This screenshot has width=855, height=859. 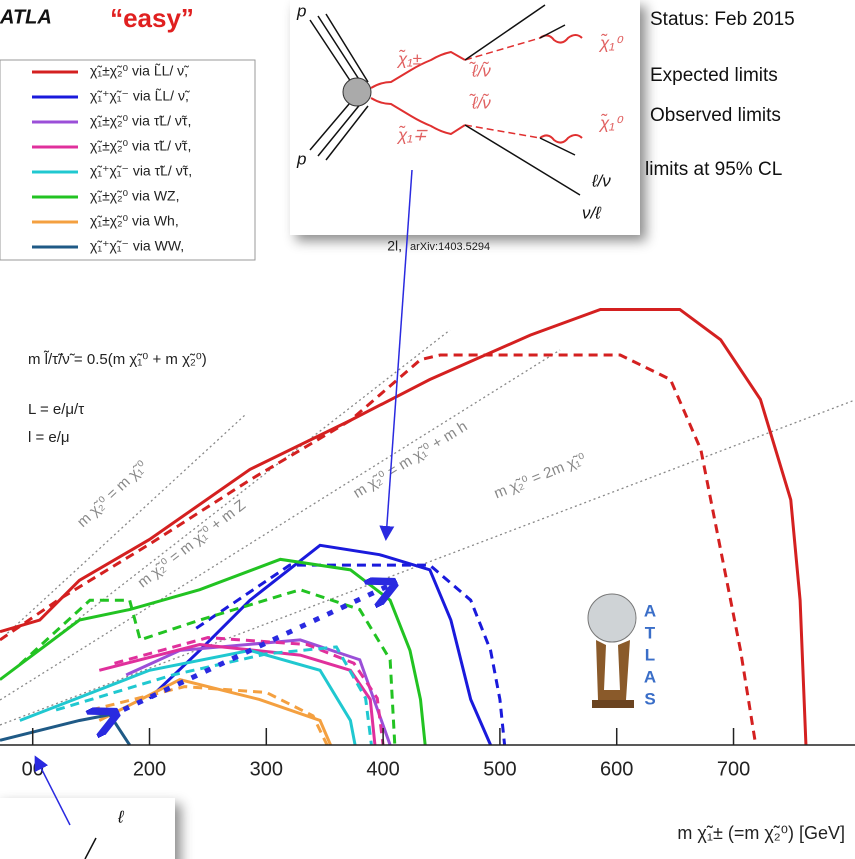 What do you see at coordinates (134, 196) in the screenshot?
I see `legend-label: χ̃₁±χ̃₂⁰ via WZ,` at bounding box center [134, 196].